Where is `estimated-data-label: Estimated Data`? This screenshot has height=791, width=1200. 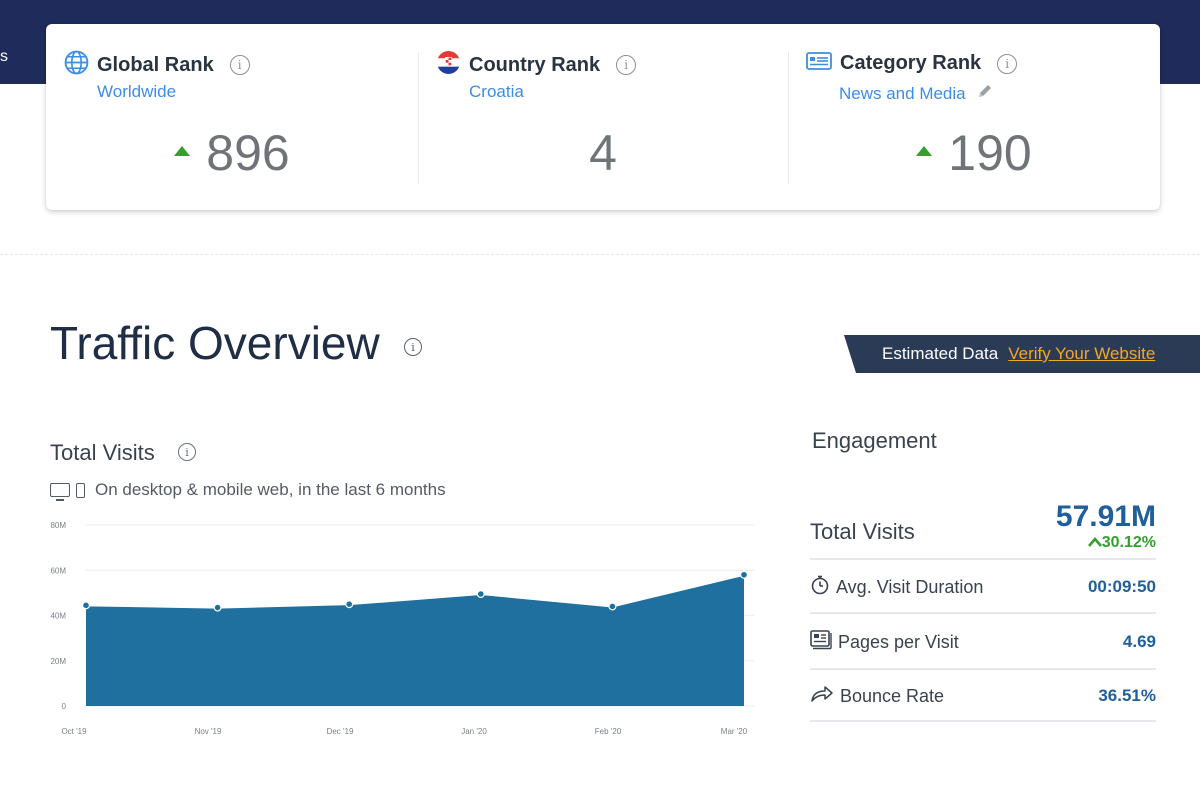
estimated-data-label: Estimated Data is located at coordinates (940, 353).